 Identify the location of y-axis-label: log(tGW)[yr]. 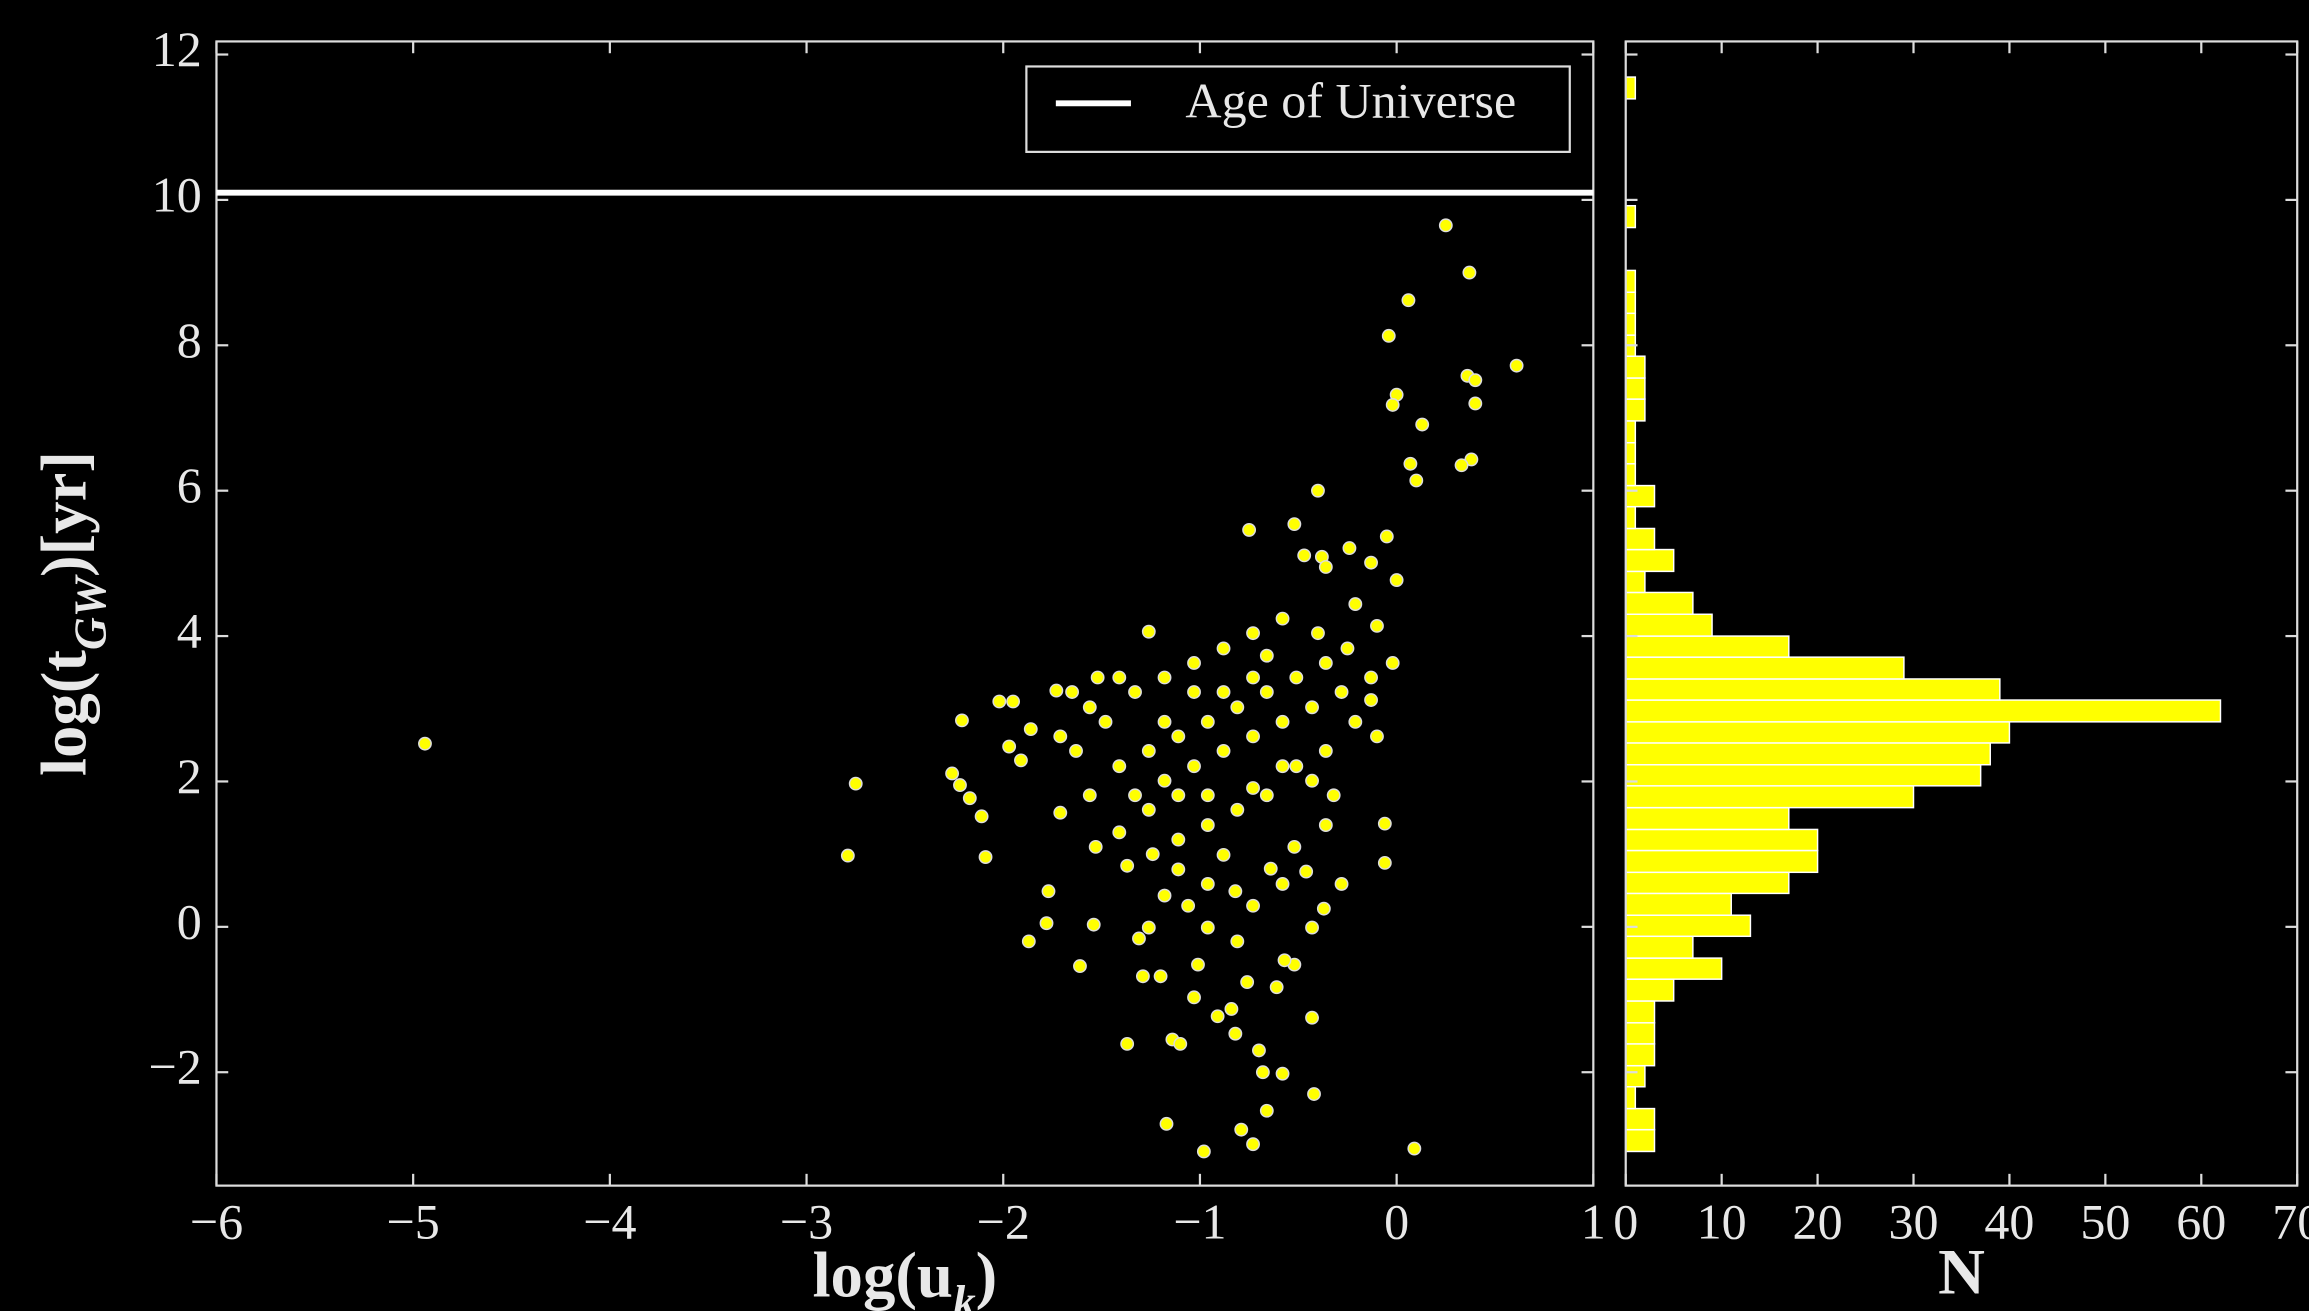
(73, 613).